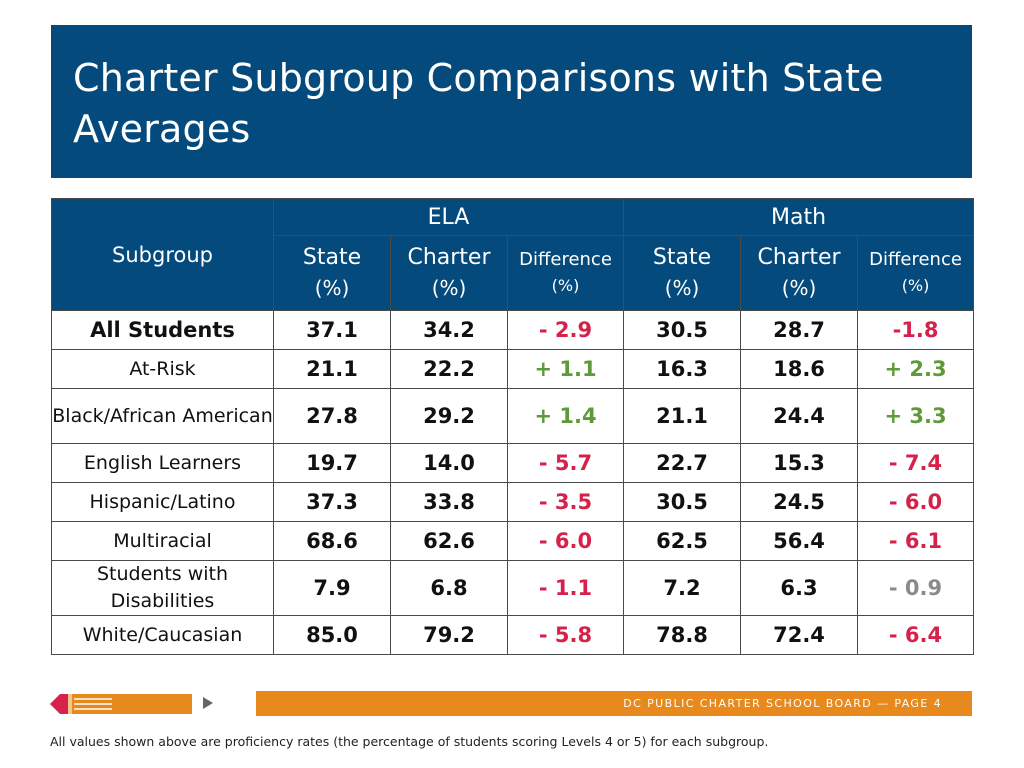  Describe the element at coordinates (208, 703) in the screenshot. I see `arrow-right-icon` at that location.